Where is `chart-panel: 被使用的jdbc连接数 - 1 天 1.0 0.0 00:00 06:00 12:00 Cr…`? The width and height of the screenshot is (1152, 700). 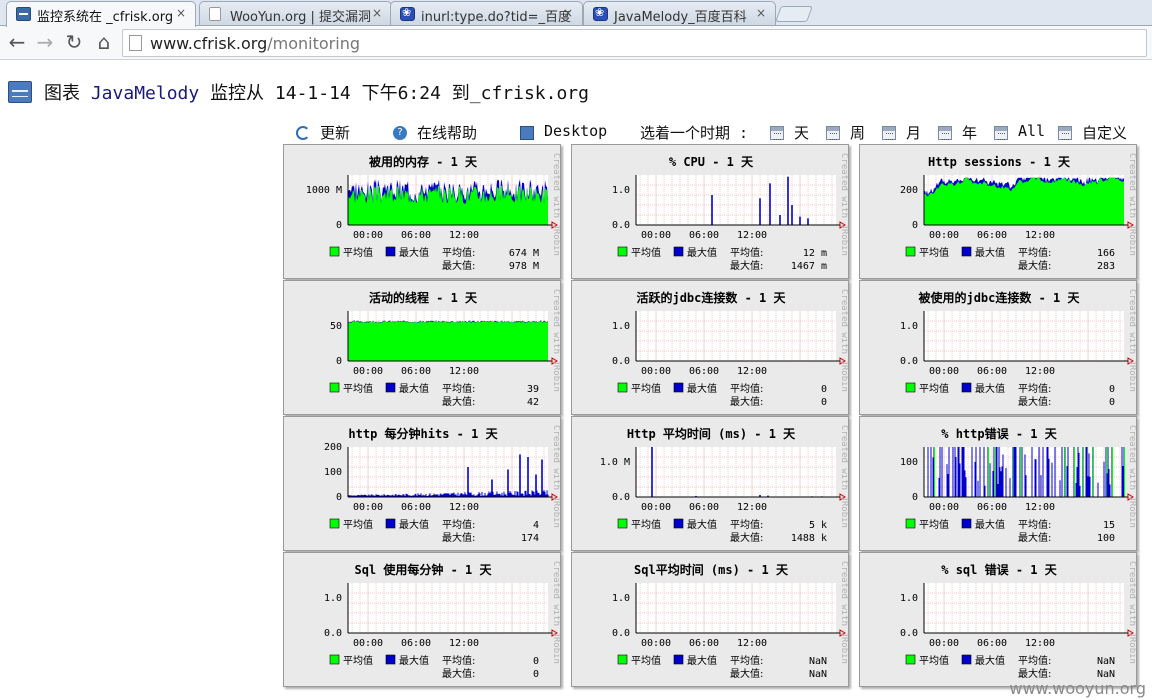
chart-panel: 被使用的jdbc连接数 - 1 天 1.0 0.0 00:00 06:00 12:00 Cr… is located at coordinates (998, 347).